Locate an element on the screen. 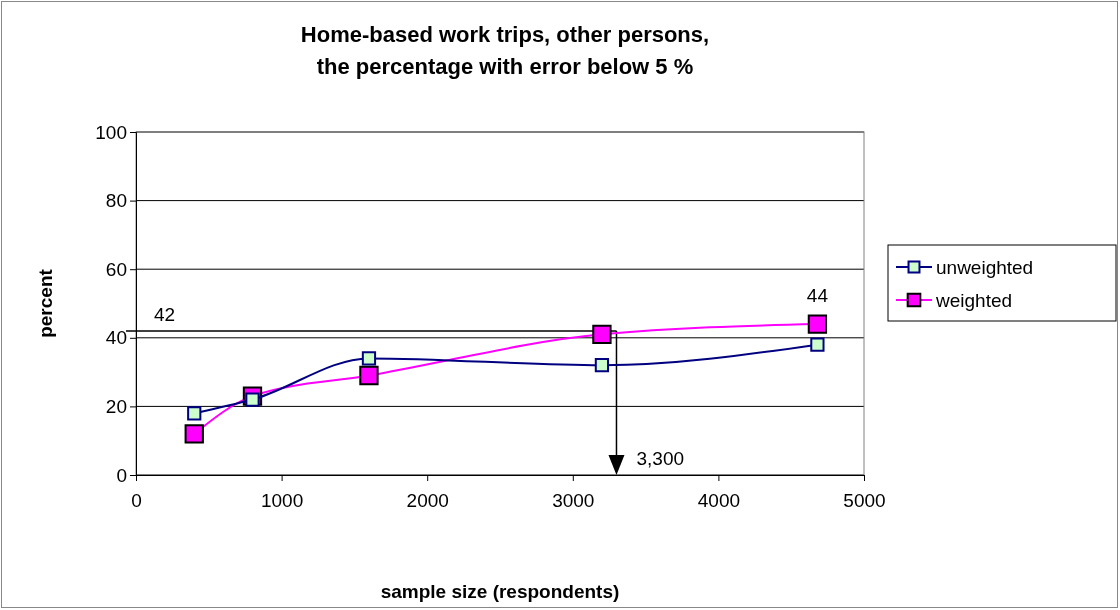  x-tick-label: 3000 is located at coordinates (573, 500).